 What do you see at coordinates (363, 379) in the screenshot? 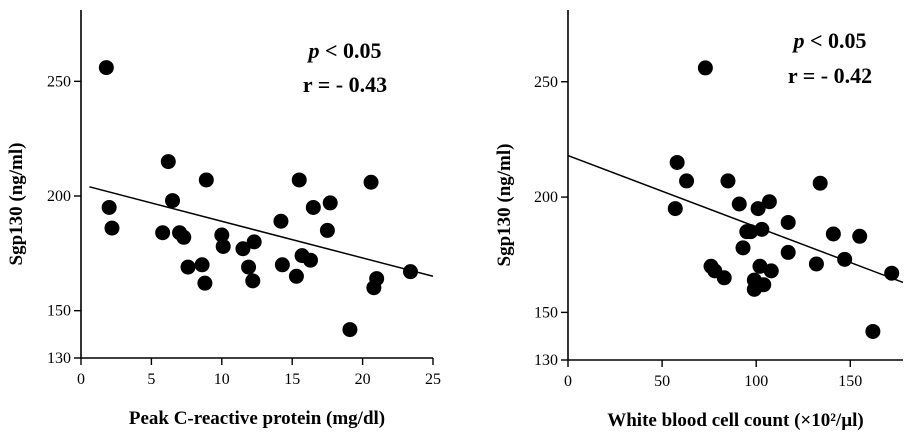
I see `x-tick-label: 20` at bounding box center [363, 379].